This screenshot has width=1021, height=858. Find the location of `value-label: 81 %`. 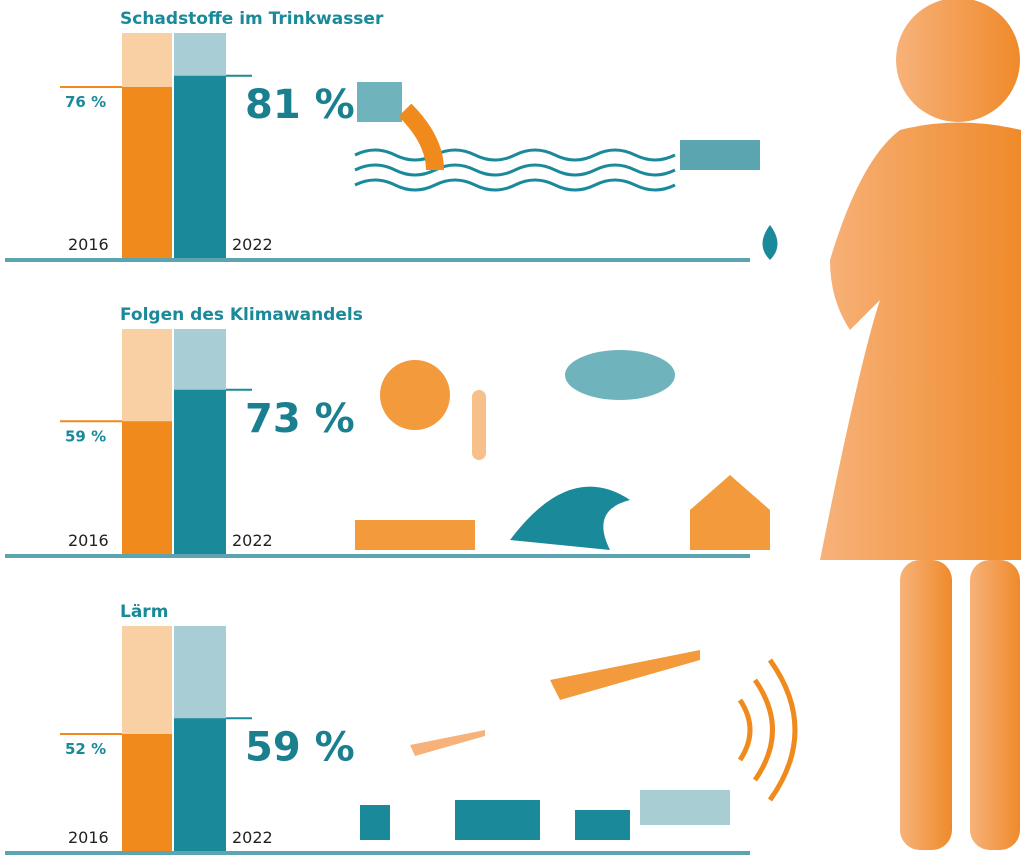

value-label: 81 % is located at coordinates (300, 105).